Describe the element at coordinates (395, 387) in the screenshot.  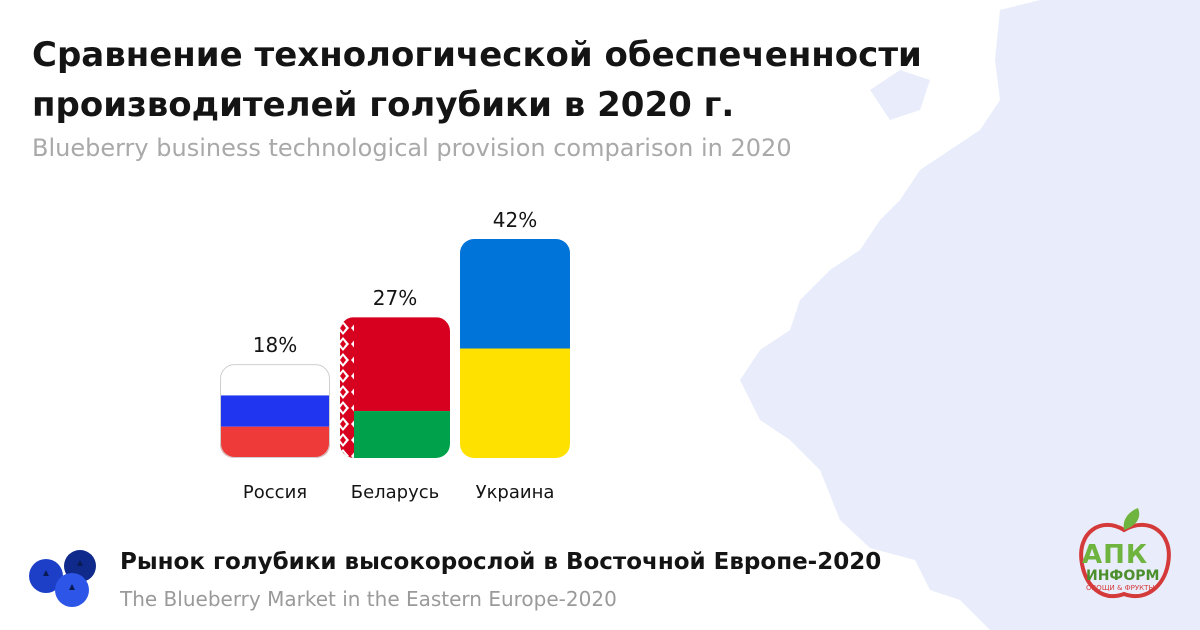
I see `bar-belarus` at that location.